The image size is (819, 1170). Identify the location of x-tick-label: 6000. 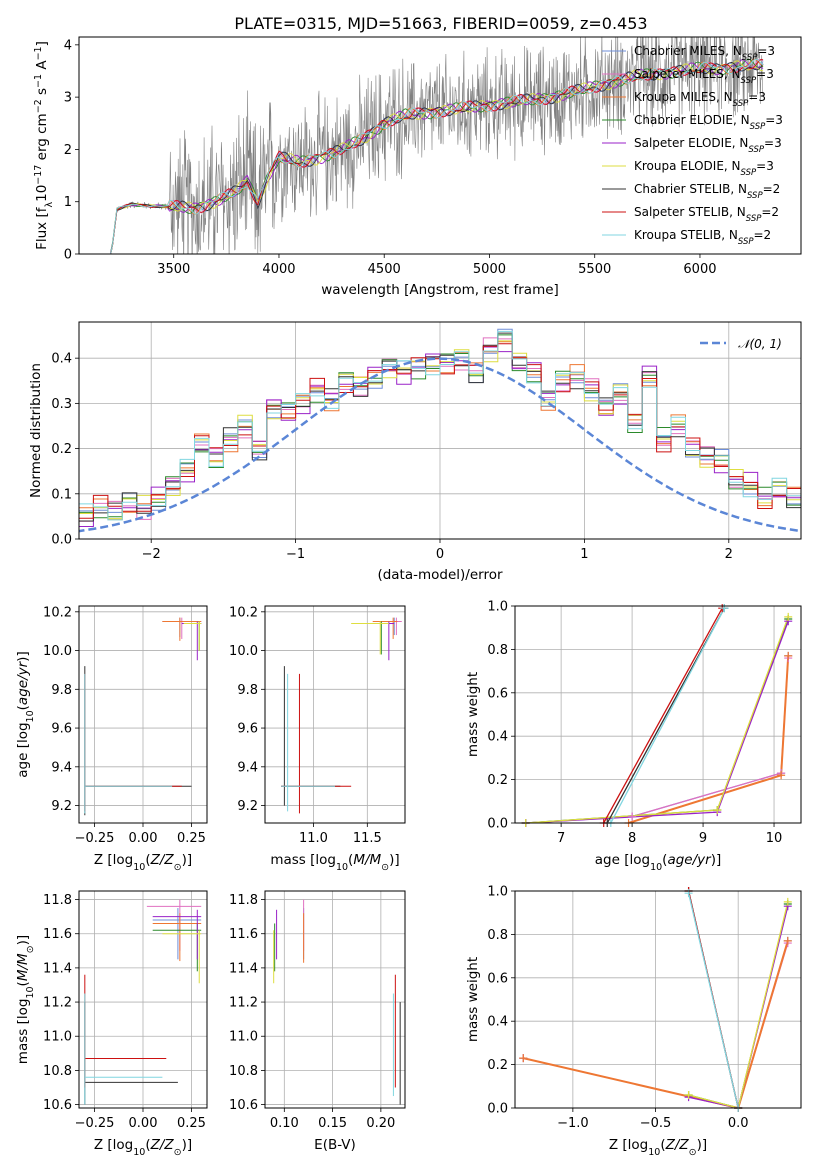
(699, 269).